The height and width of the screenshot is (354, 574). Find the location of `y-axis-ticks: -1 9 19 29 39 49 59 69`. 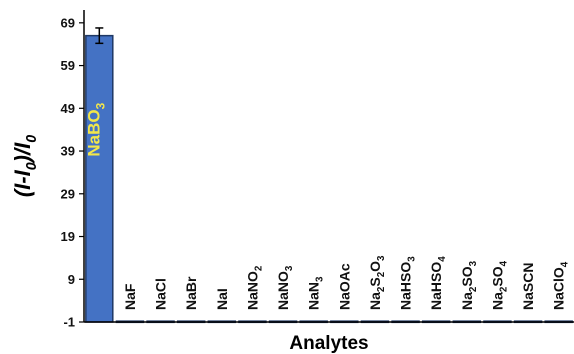

y-axis-ticks: -1 9 19 29 39 49 59 69 is located at coordinates (72, 172).